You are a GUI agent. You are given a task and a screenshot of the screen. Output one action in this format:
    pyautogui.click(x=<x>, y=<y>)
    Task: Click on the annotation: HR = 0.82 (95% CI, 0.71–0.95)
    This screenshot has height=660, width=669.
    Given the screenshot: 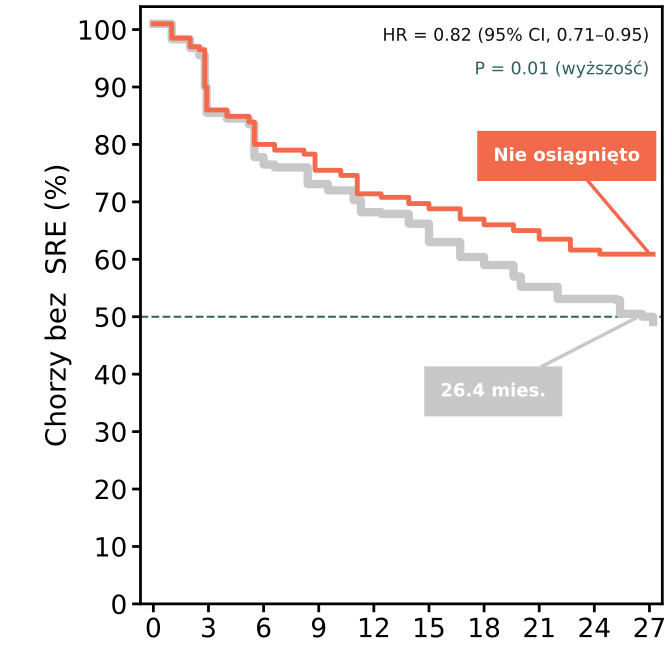 What is the action you would take?
    pyautogui.click(x=516, y=35)
    